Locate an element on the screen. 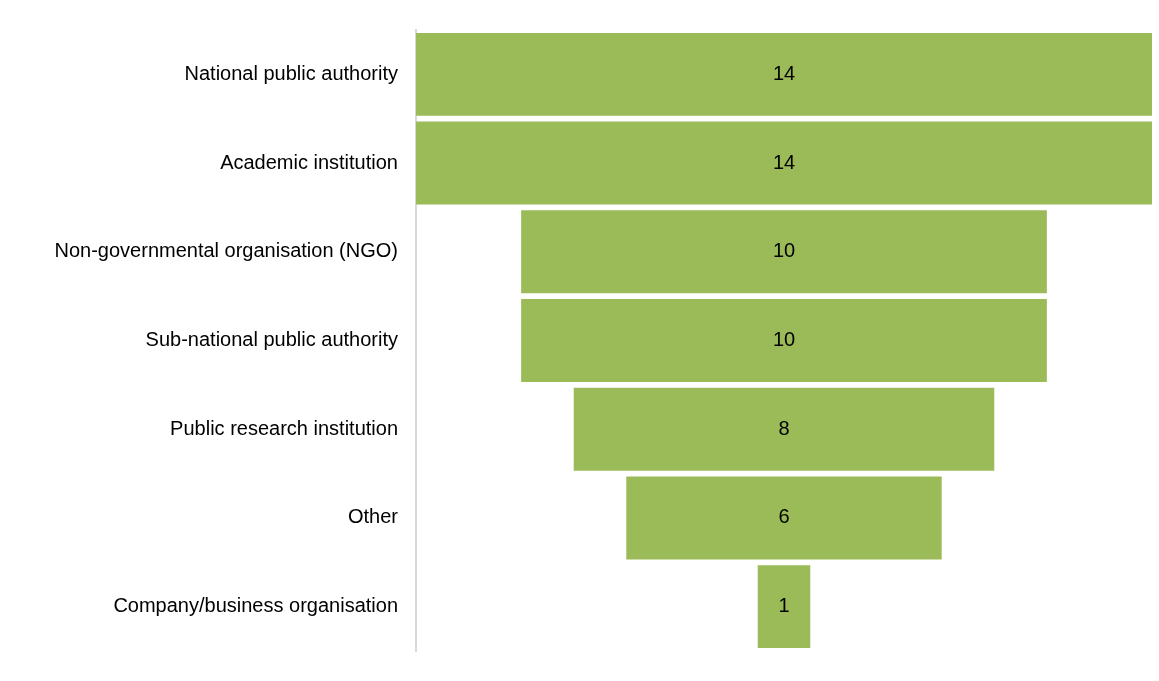 This screenshot has height=681, width=1159. category-label: Academic institution is located at coordinates (309, 161).